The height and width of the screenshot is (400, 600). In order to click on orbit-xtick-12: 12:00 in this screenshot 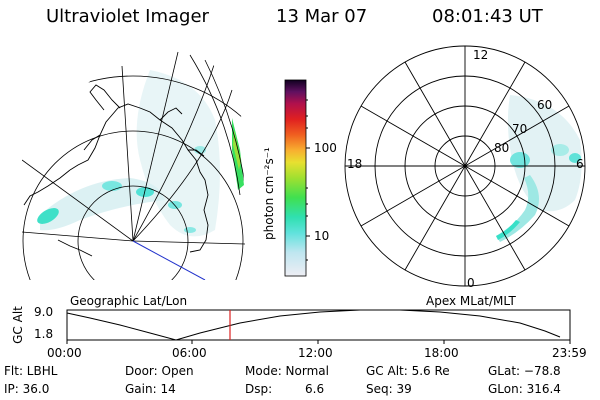, I will do `click(315, 353)`.